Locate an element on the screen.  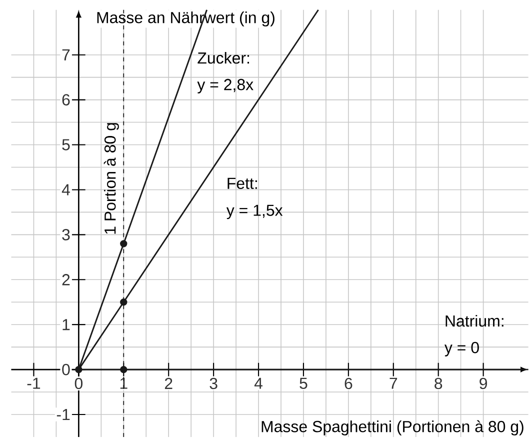
annotation: y = 0 is located at coordinates (461, 349).